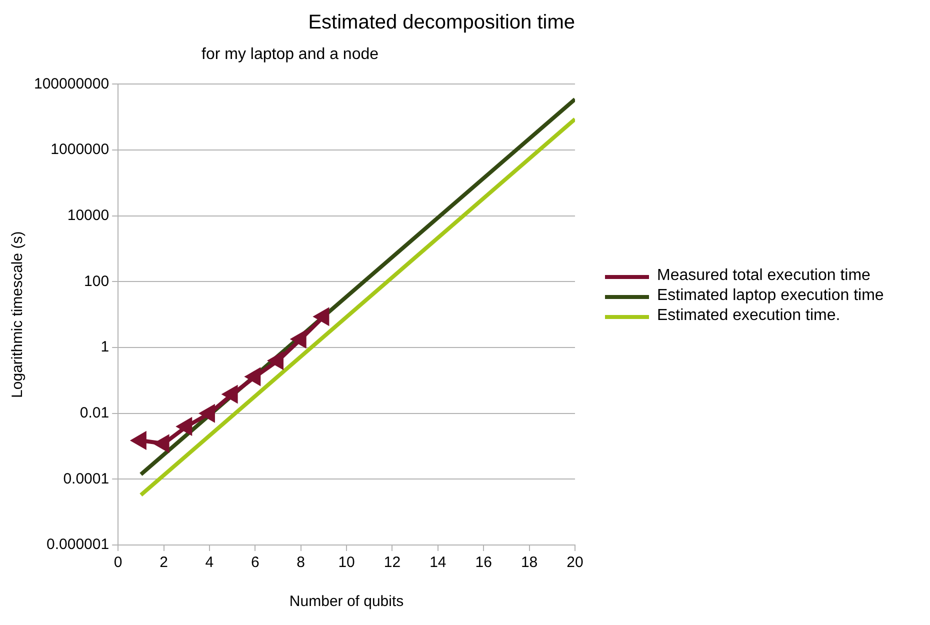  I want to click on x-tick-label: 16, so click(483, 563).